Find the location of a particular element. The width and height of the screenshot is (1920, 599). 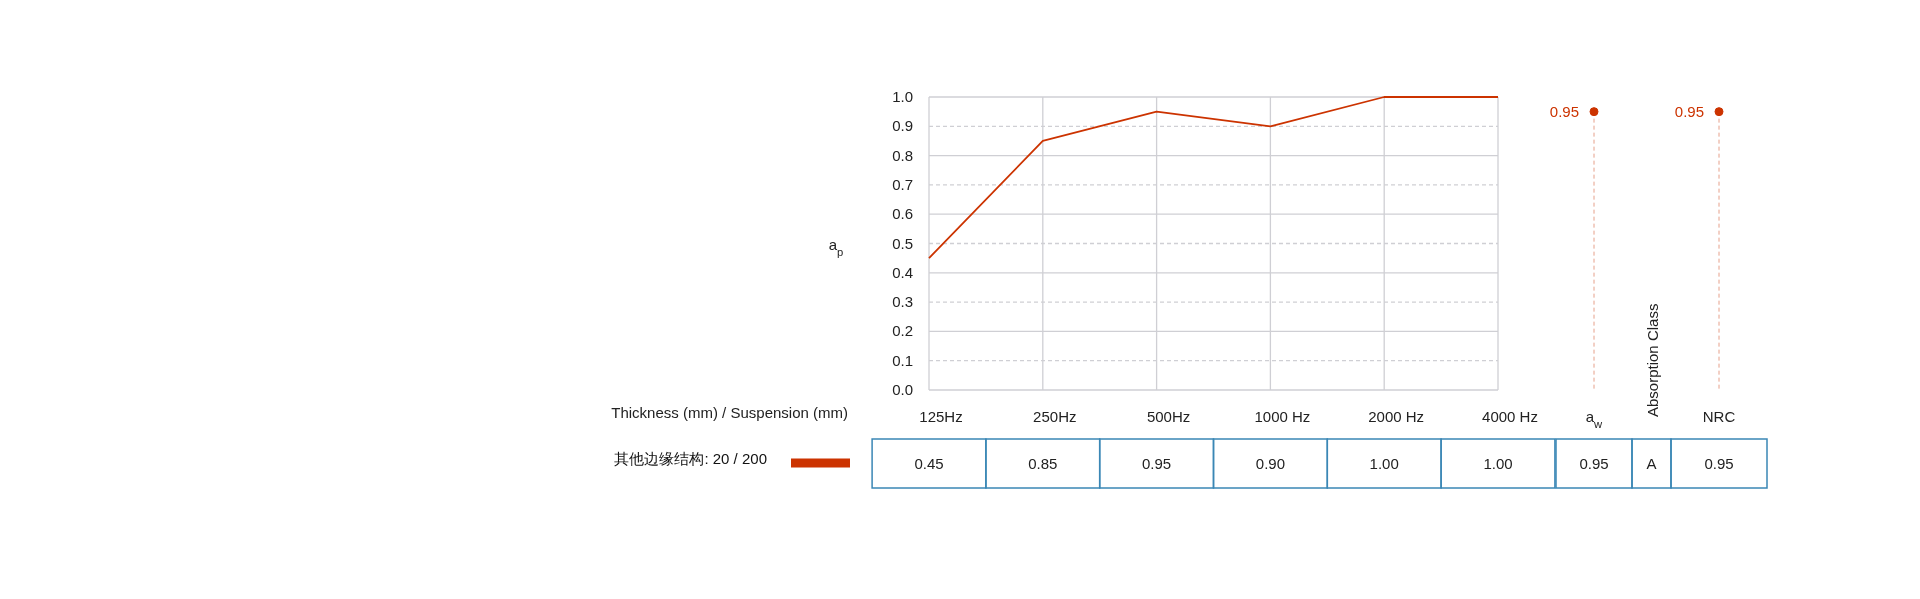

y-tick-label: 0.8 is located at coordinates (902, 155).